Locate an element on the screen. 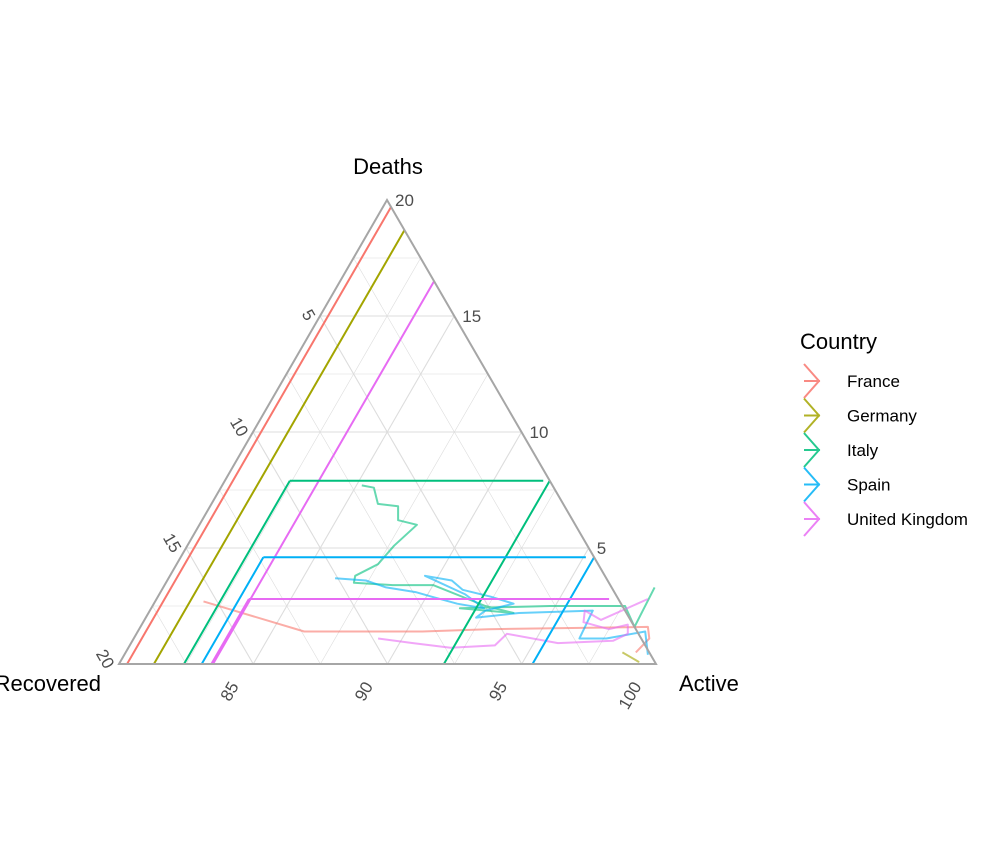 The height and width of the screenshot is (864, 1008). series-layer is located at coordinates (429, 573).